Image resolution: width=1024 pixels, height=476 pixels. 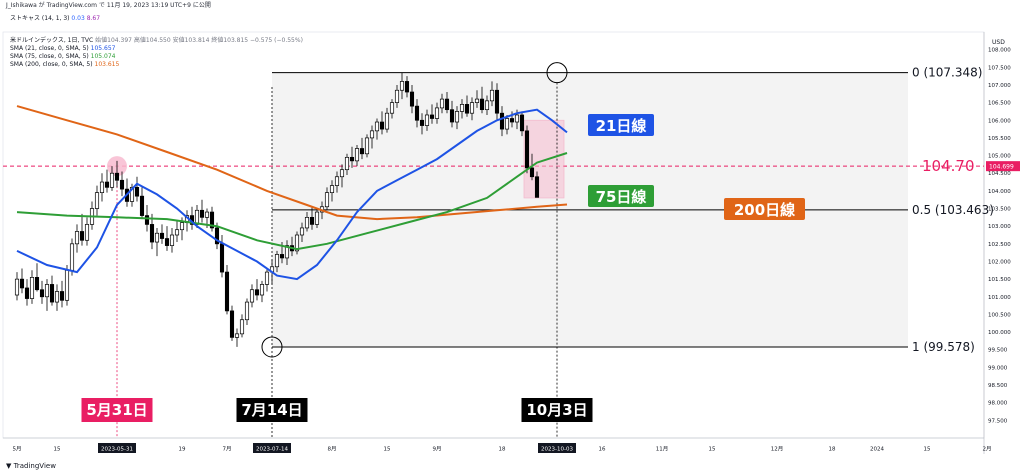 I want to click on y-tick-label: 102.000, so click(x=999, y=262).